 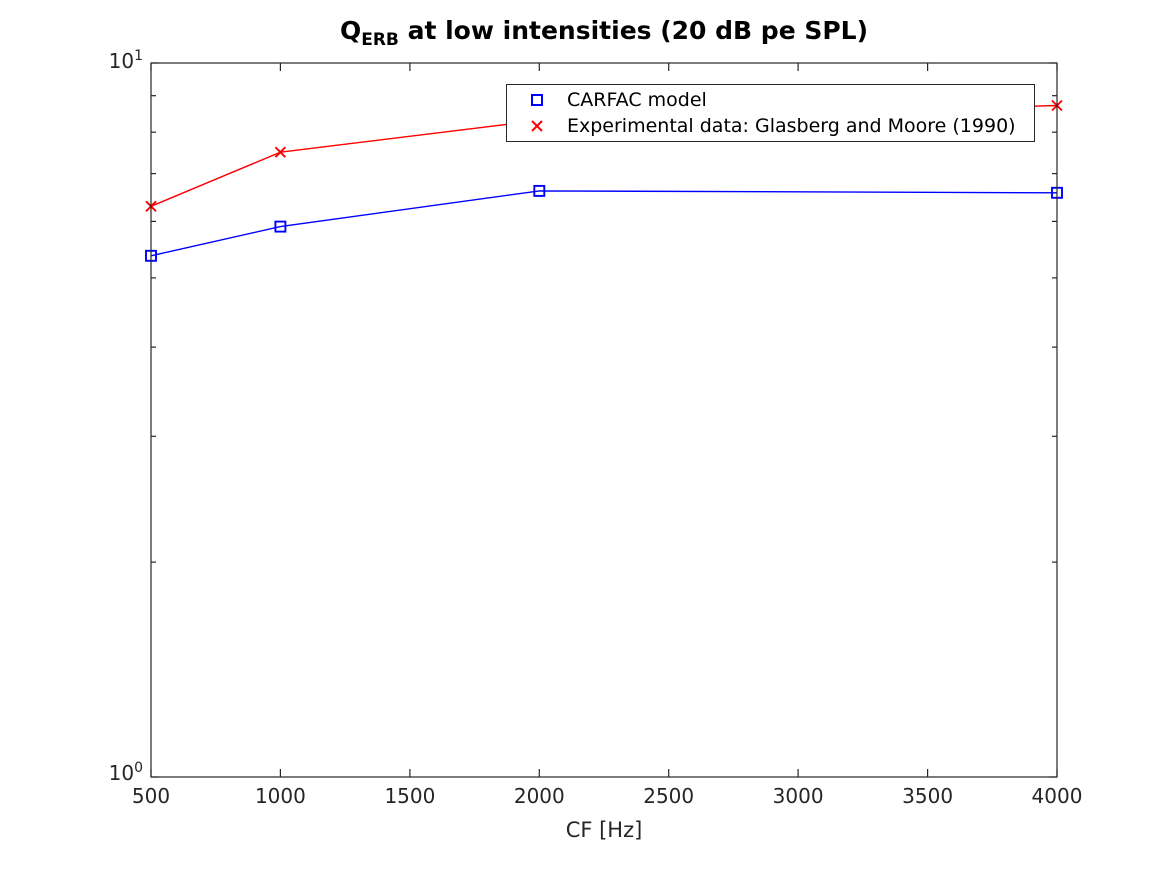 I want to click on x-axis-tick-label: 3500, so click(x=928, y=796).